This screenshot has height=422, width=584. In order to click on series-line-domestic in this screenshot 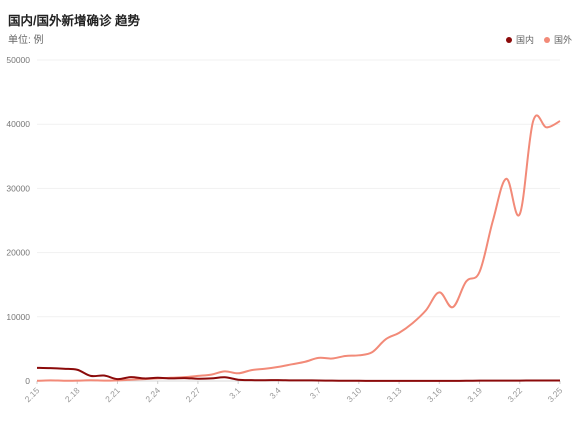, I will do `click(298, 374)`.